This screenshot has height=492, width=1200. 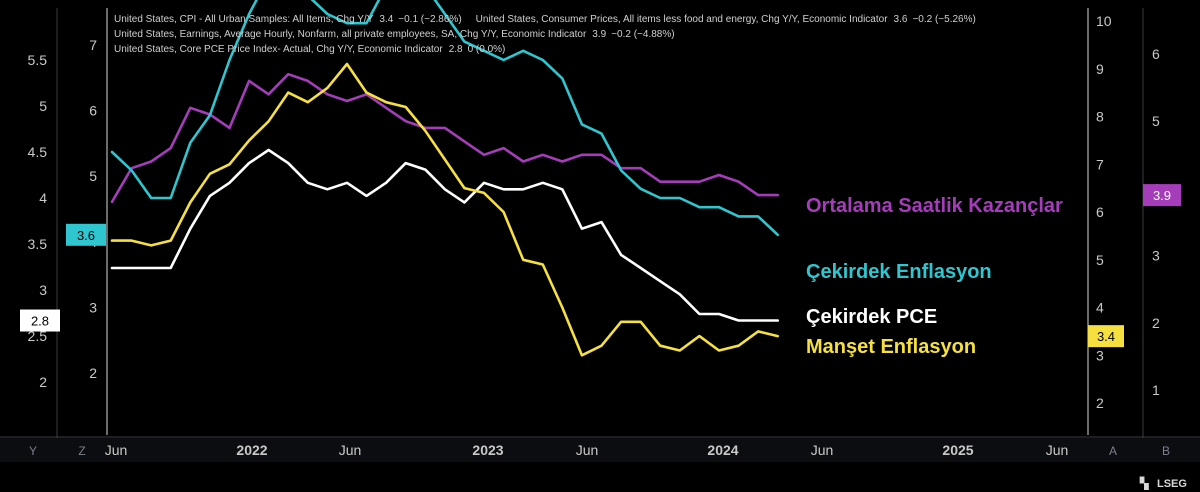 I want to click on series-line, so click(x=445, y=138).